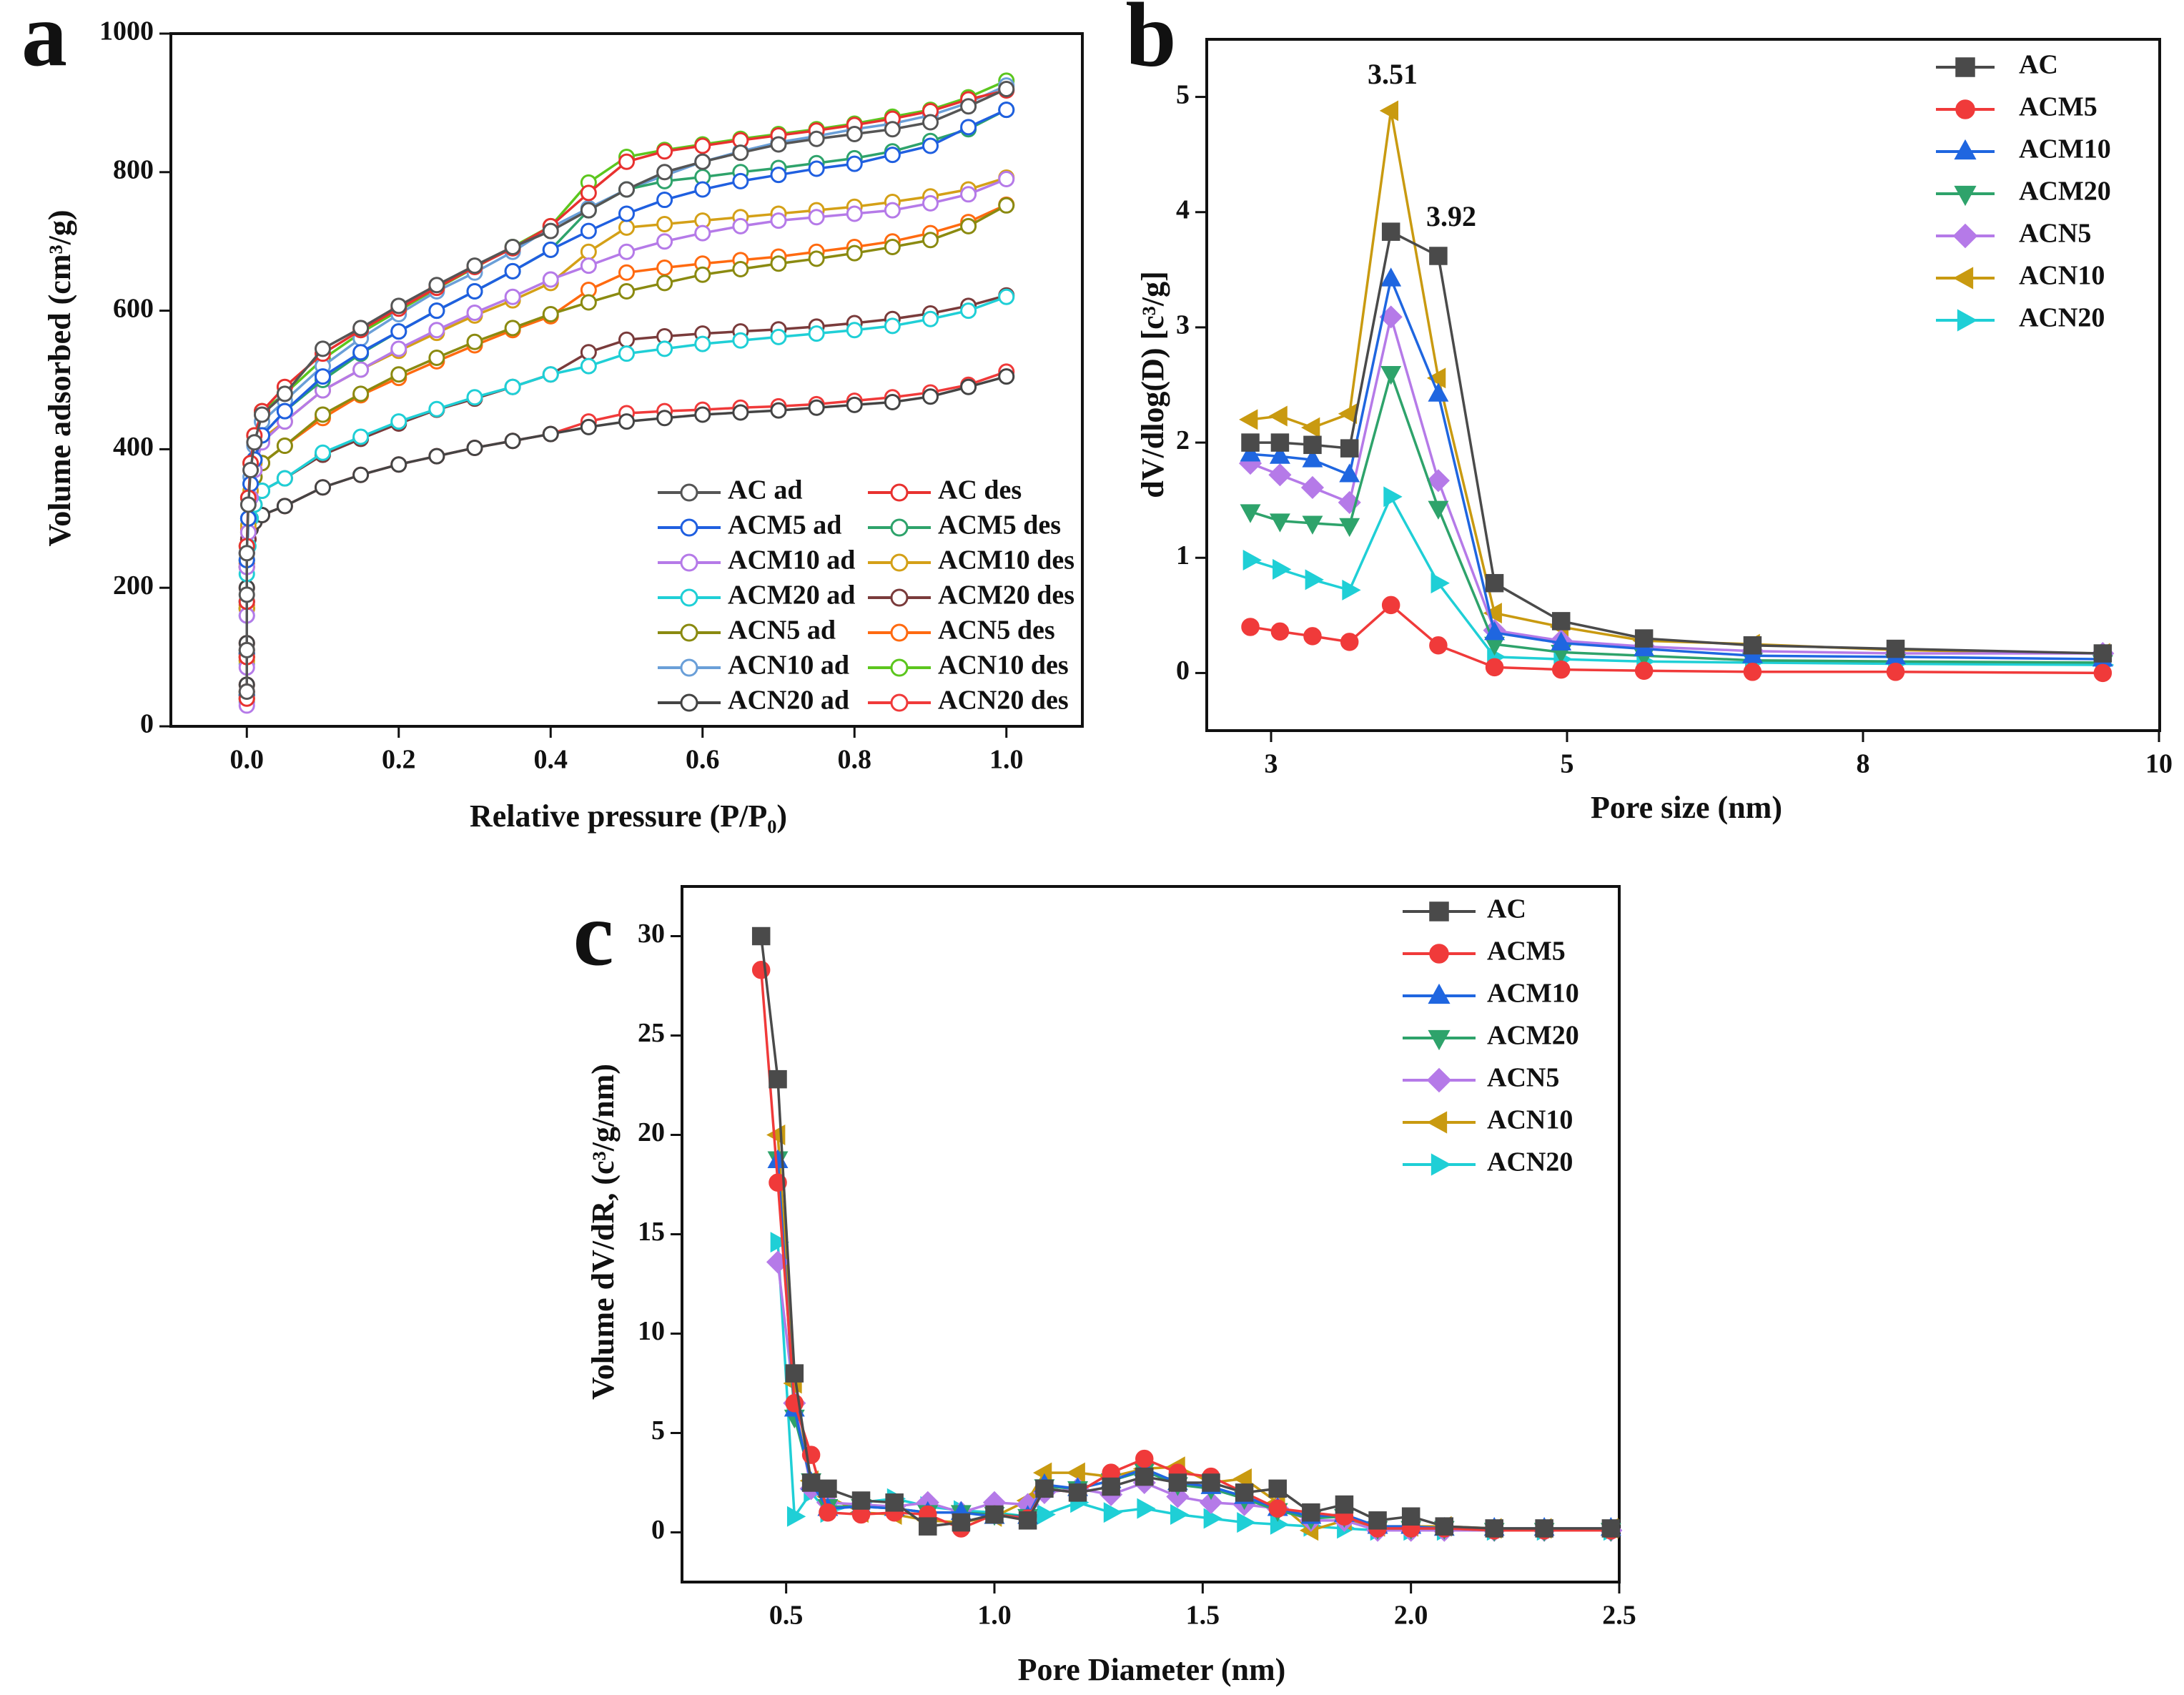  What do you see at coordinates (996, 631) in the screenshot?
I see `legend-label: ACN5 des` at bounding box center [996, 631].